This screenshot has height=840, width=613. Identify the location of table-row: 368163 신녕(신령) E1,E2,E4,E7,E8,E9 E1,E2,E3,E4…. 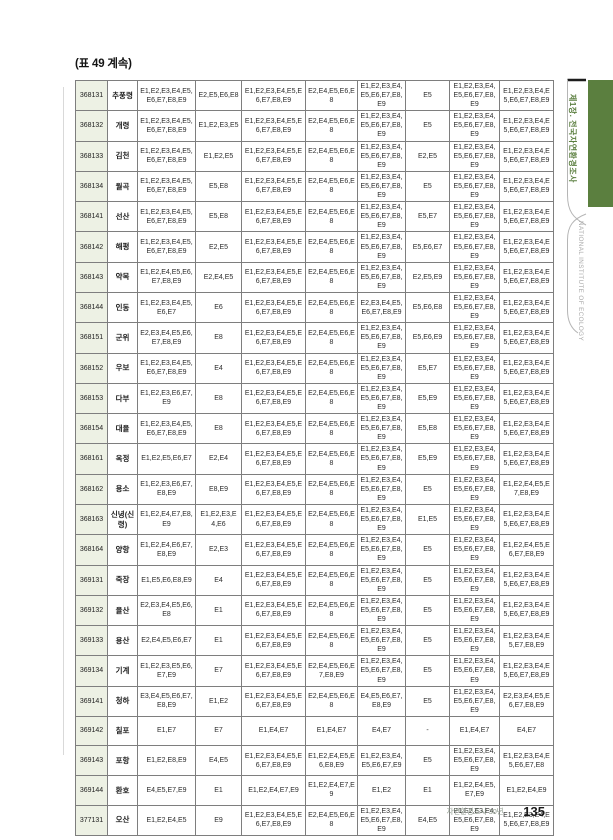
(314, 519).